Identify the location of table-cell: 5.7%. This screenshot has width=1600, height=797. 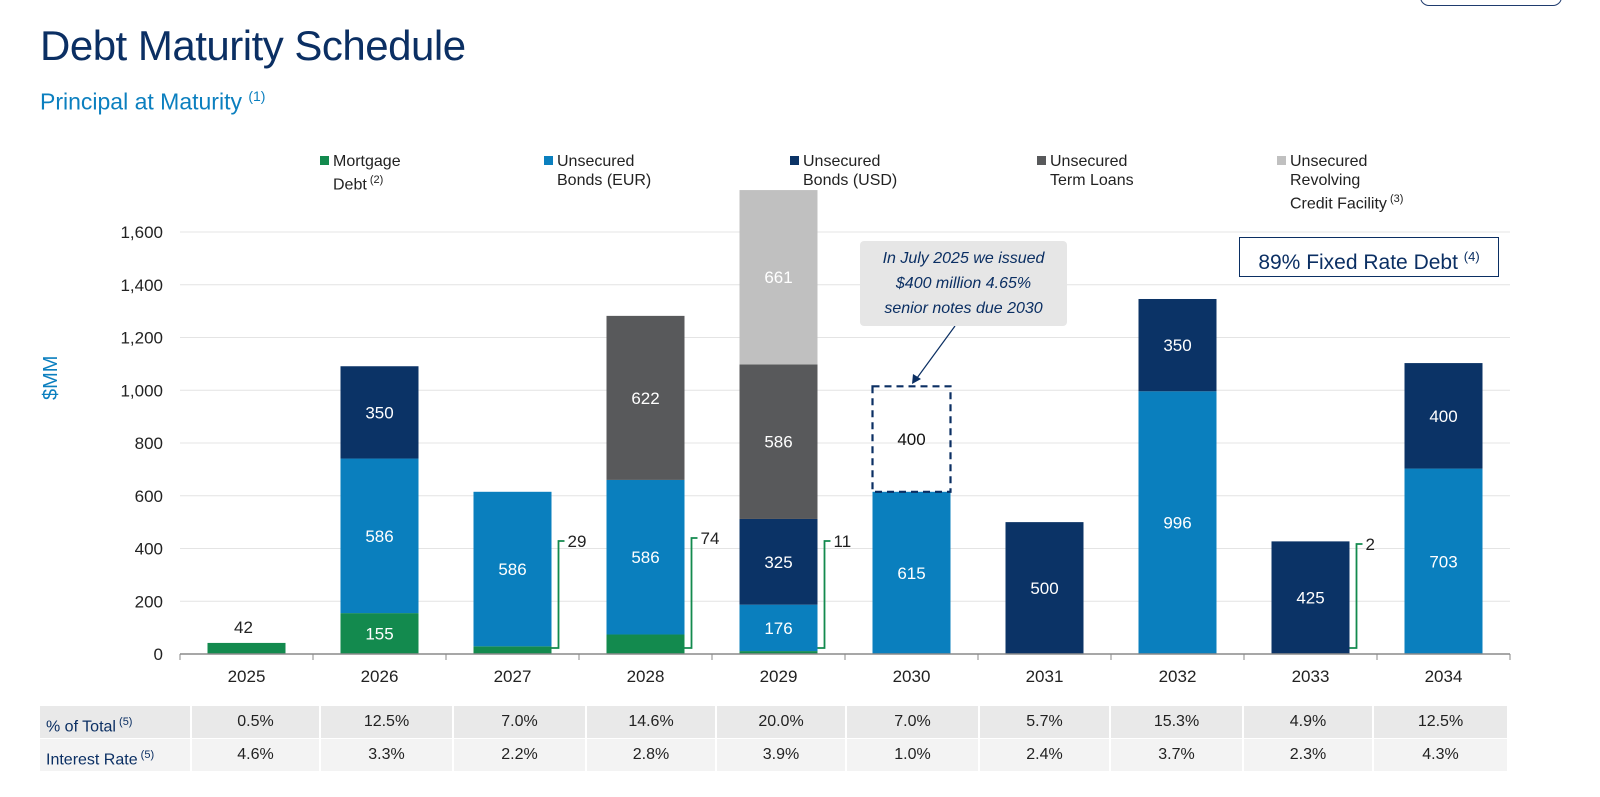
(1044, 722).